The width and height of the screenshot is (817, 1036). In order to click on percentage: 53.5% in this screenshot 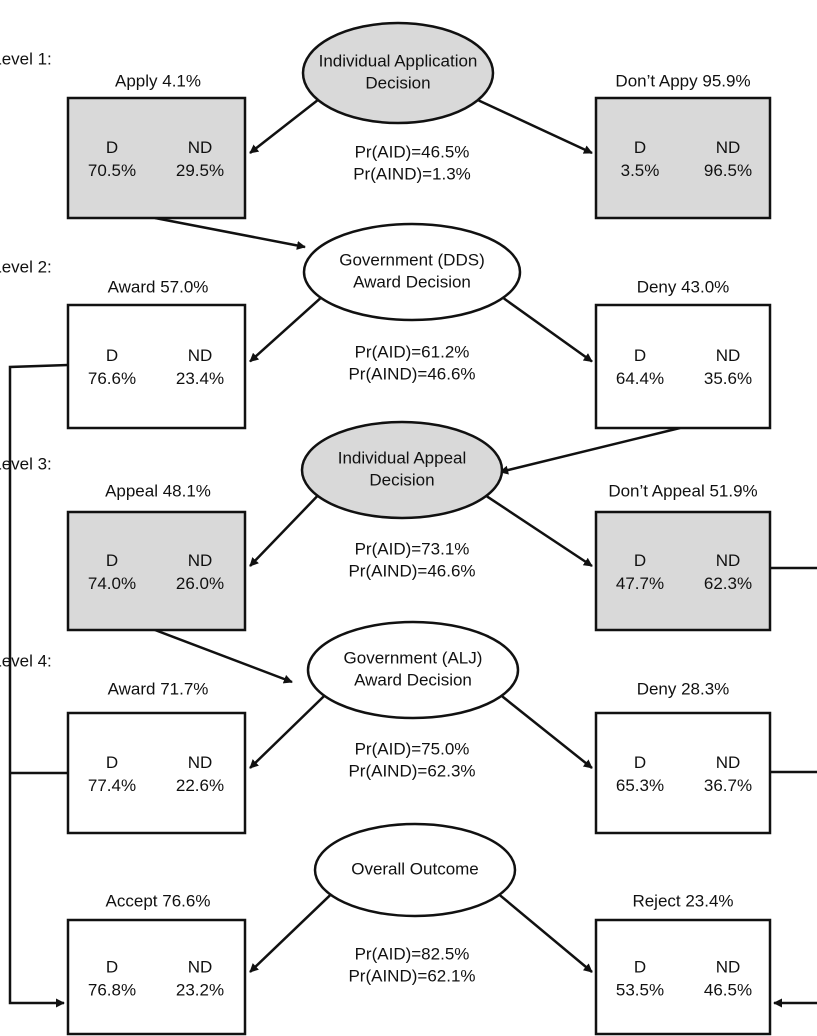, I will do `click(640, 989)`.